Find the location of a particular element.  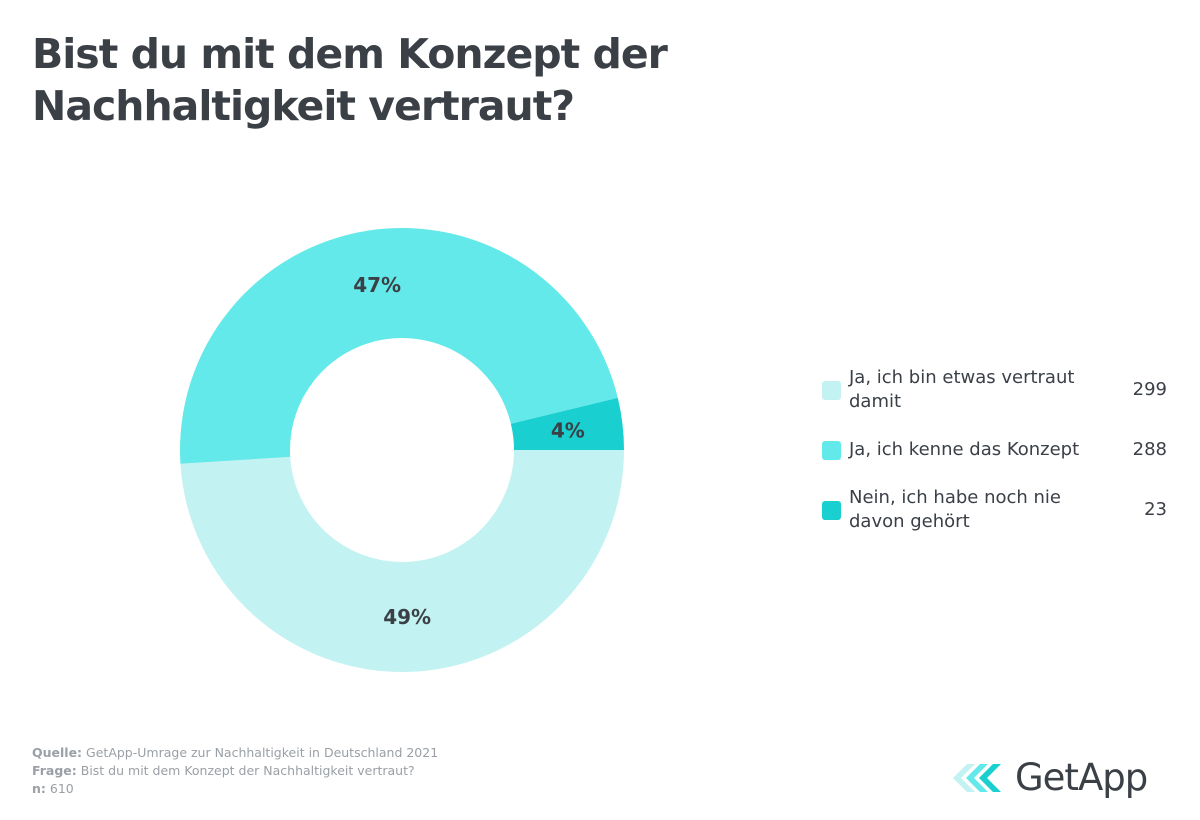

question-label: Frage: is located at coordinates (54, 770).